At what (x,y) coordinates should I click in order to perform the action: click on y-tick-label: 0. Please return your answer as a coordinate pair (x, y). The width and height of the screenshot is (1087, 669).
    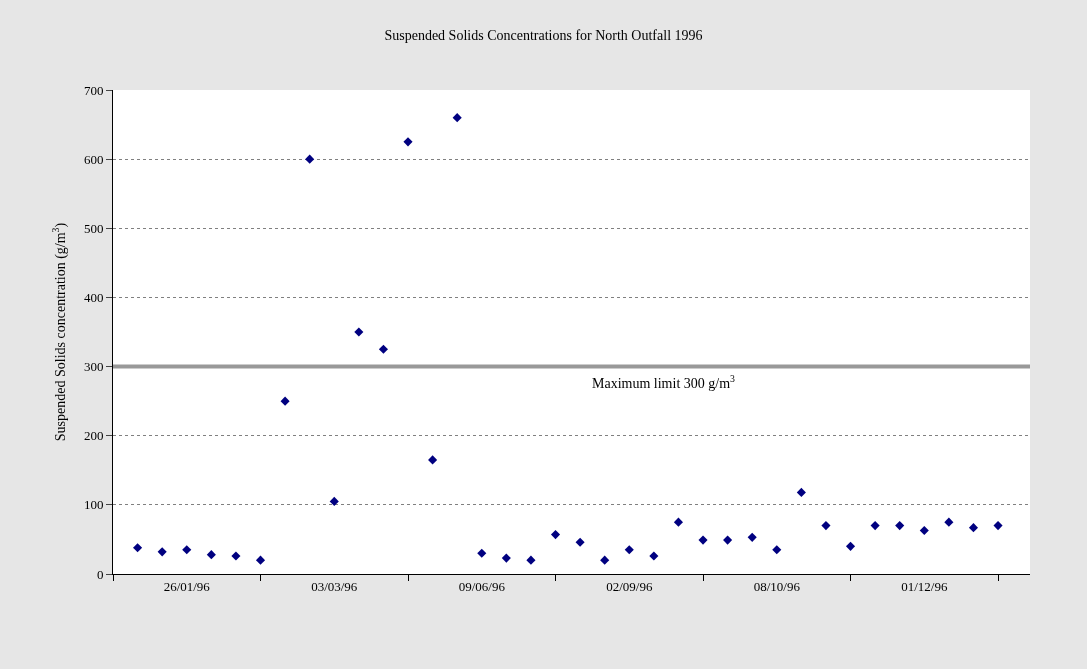
    Looking at the image, I should click on (100, 574).